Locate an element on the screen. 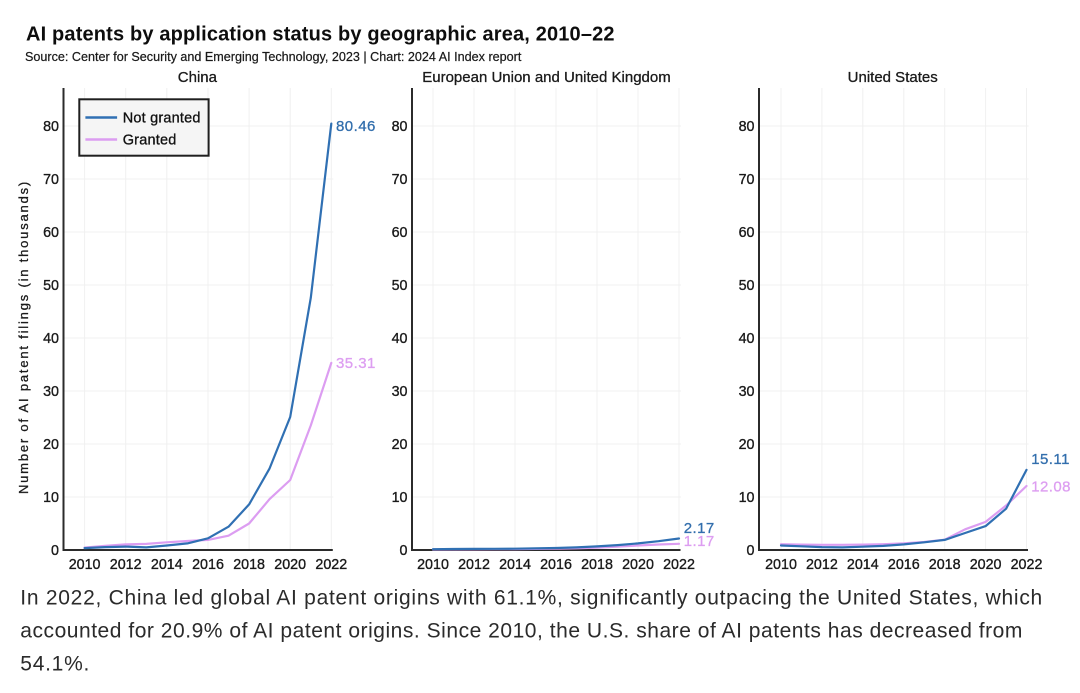 The image size is (1080, 693). svg-text: 15.11 is located at coordinates (1050, 459).